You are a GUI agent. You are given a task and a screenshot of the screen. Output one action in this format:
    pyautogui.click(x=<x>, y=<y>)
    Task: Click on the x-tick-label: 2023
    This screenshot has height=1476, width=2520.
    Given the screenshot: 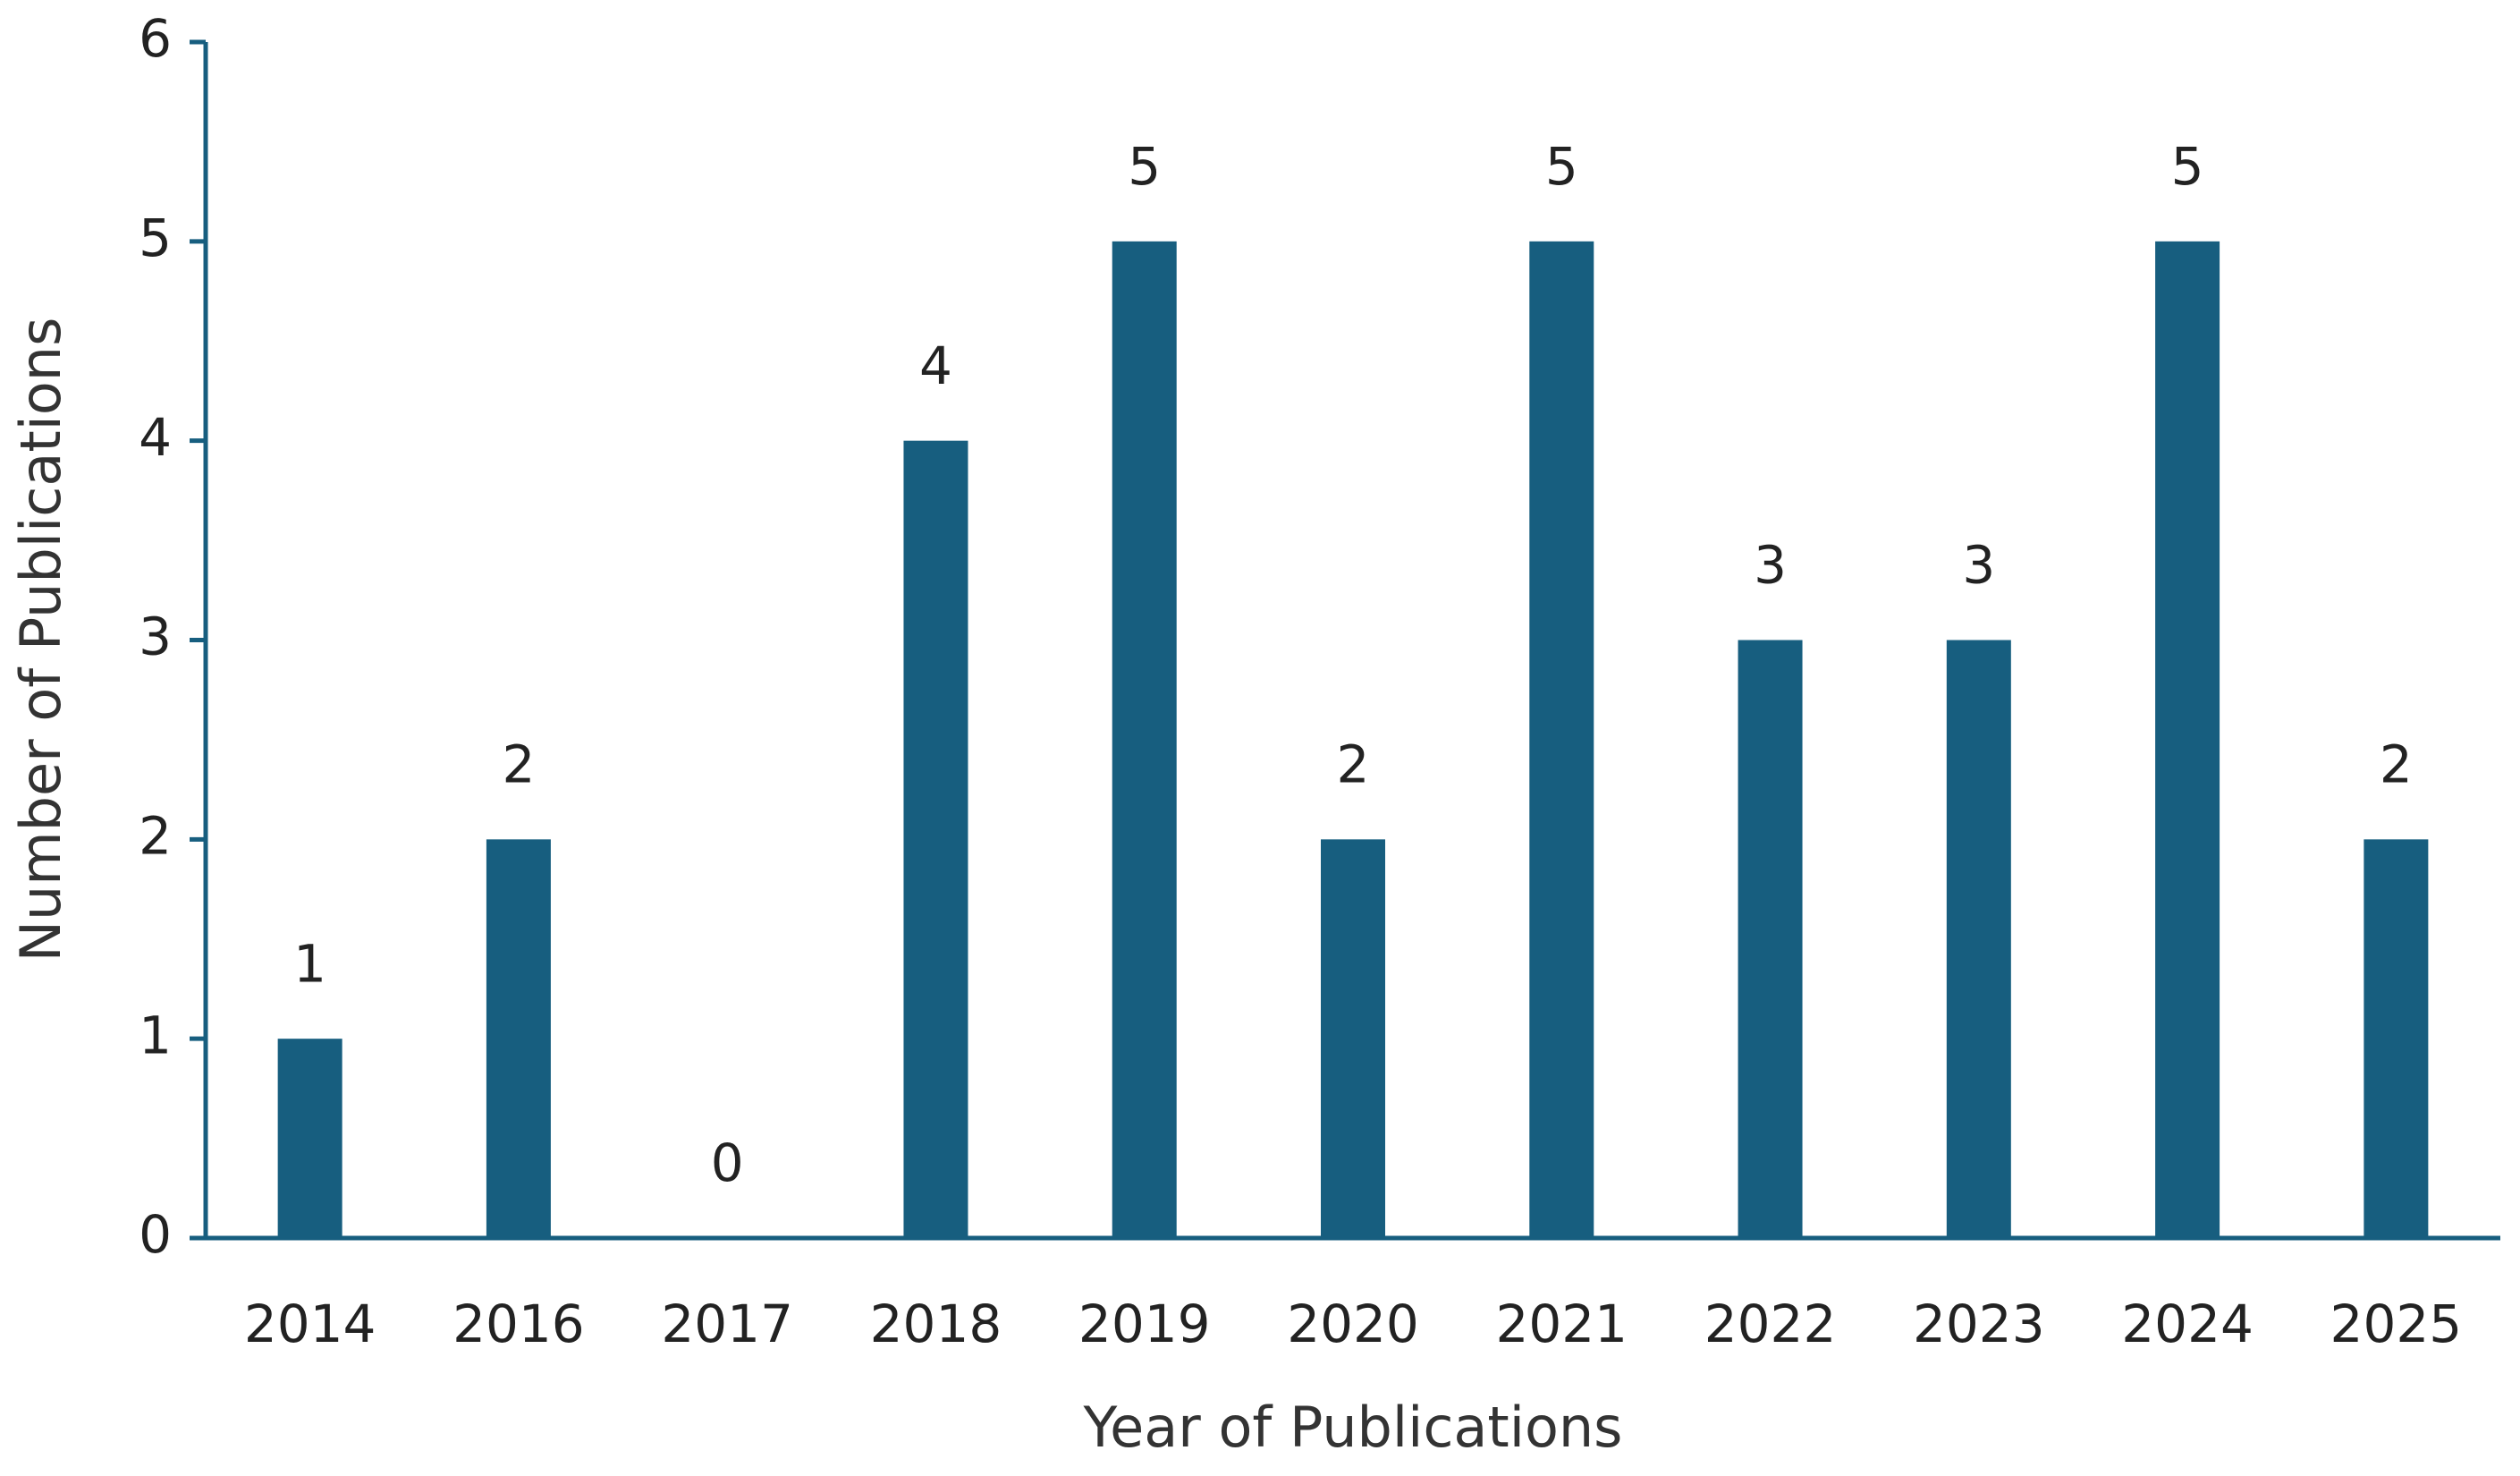 What is the action you would take?
    pyautogui.click(x=1979, y=1324)
    